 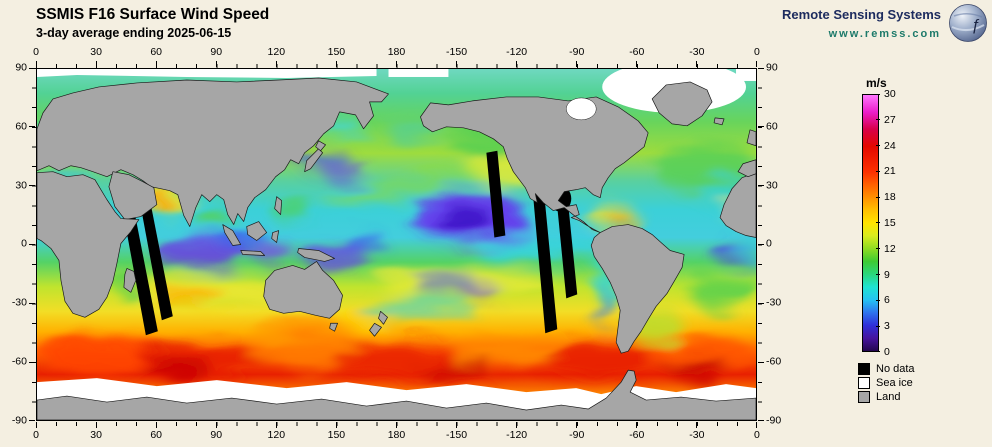 What do you see at coordinates (975, 25) in the screenshot?
I see `logo-glyph: ƒ` at bounding box center [975, 25].